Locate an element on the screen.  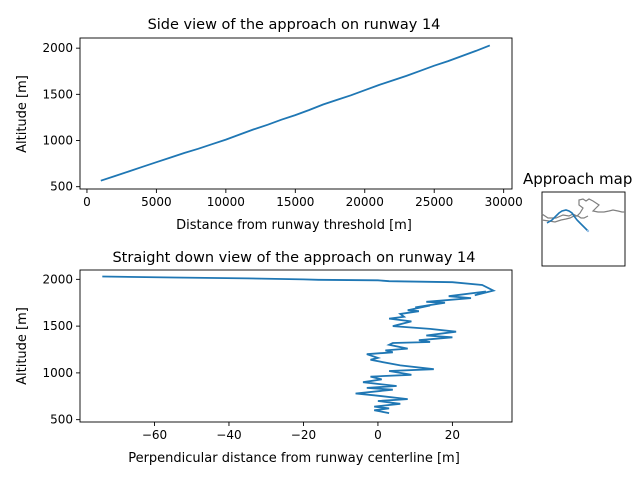
x-tick-label: 10000 is located at coordinates (226, 202).